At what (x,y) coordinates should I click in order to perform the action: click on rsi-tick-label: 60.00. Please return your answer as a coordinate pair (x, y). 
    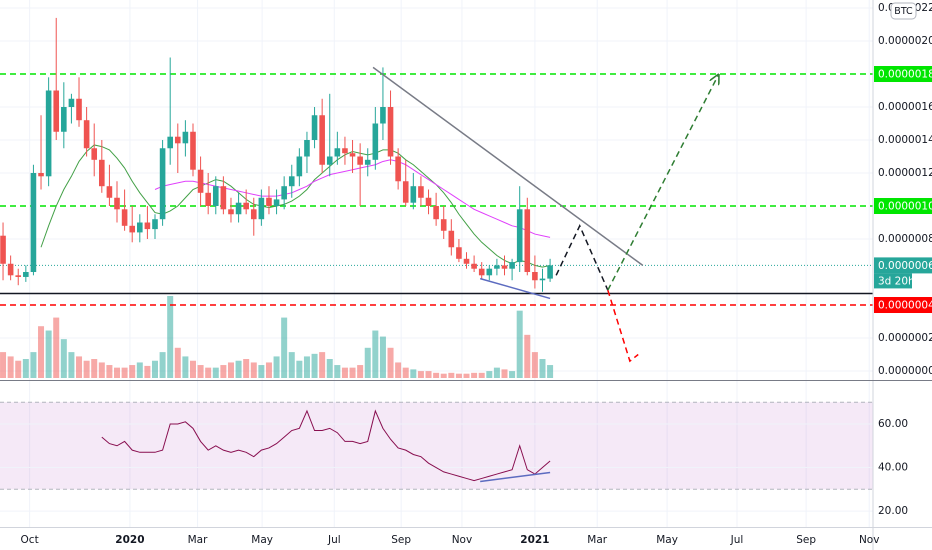
    Looking at the image, I should click on (893, 424).